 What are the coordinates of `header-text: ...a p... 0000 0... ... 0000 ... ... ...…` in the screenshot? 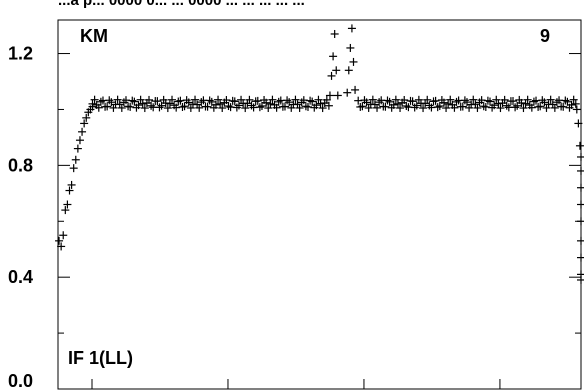 It's located at (181, 4).